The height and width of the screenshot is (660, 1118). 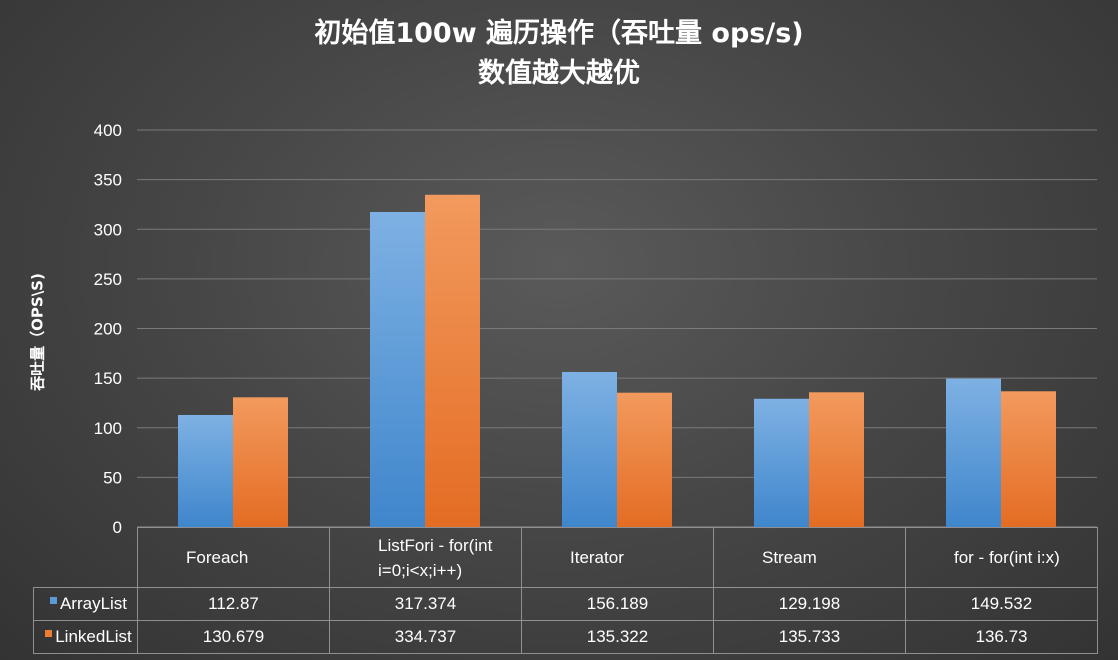 What do you see at coordinates (559, 33) in the screenshot?
I see `chart-title-line-1: 初始值100w 遍历操作（吞吐量 ops/s)` at bounding box center [559, 33].